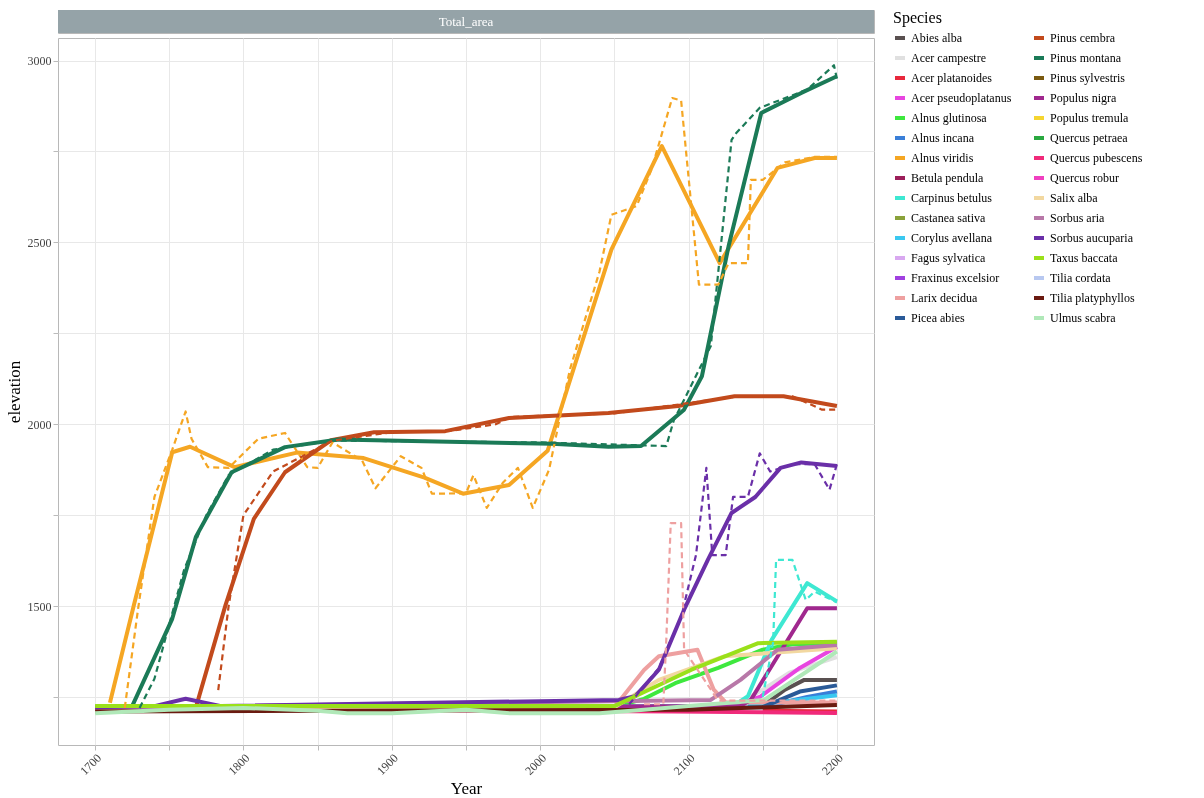 The height and width of the screenshot is (798, 1204). What do you see at coordinates (1074, 198) in the screenshot?
I see `legend-label: Salix alba` at bounding box center [1074, 198].